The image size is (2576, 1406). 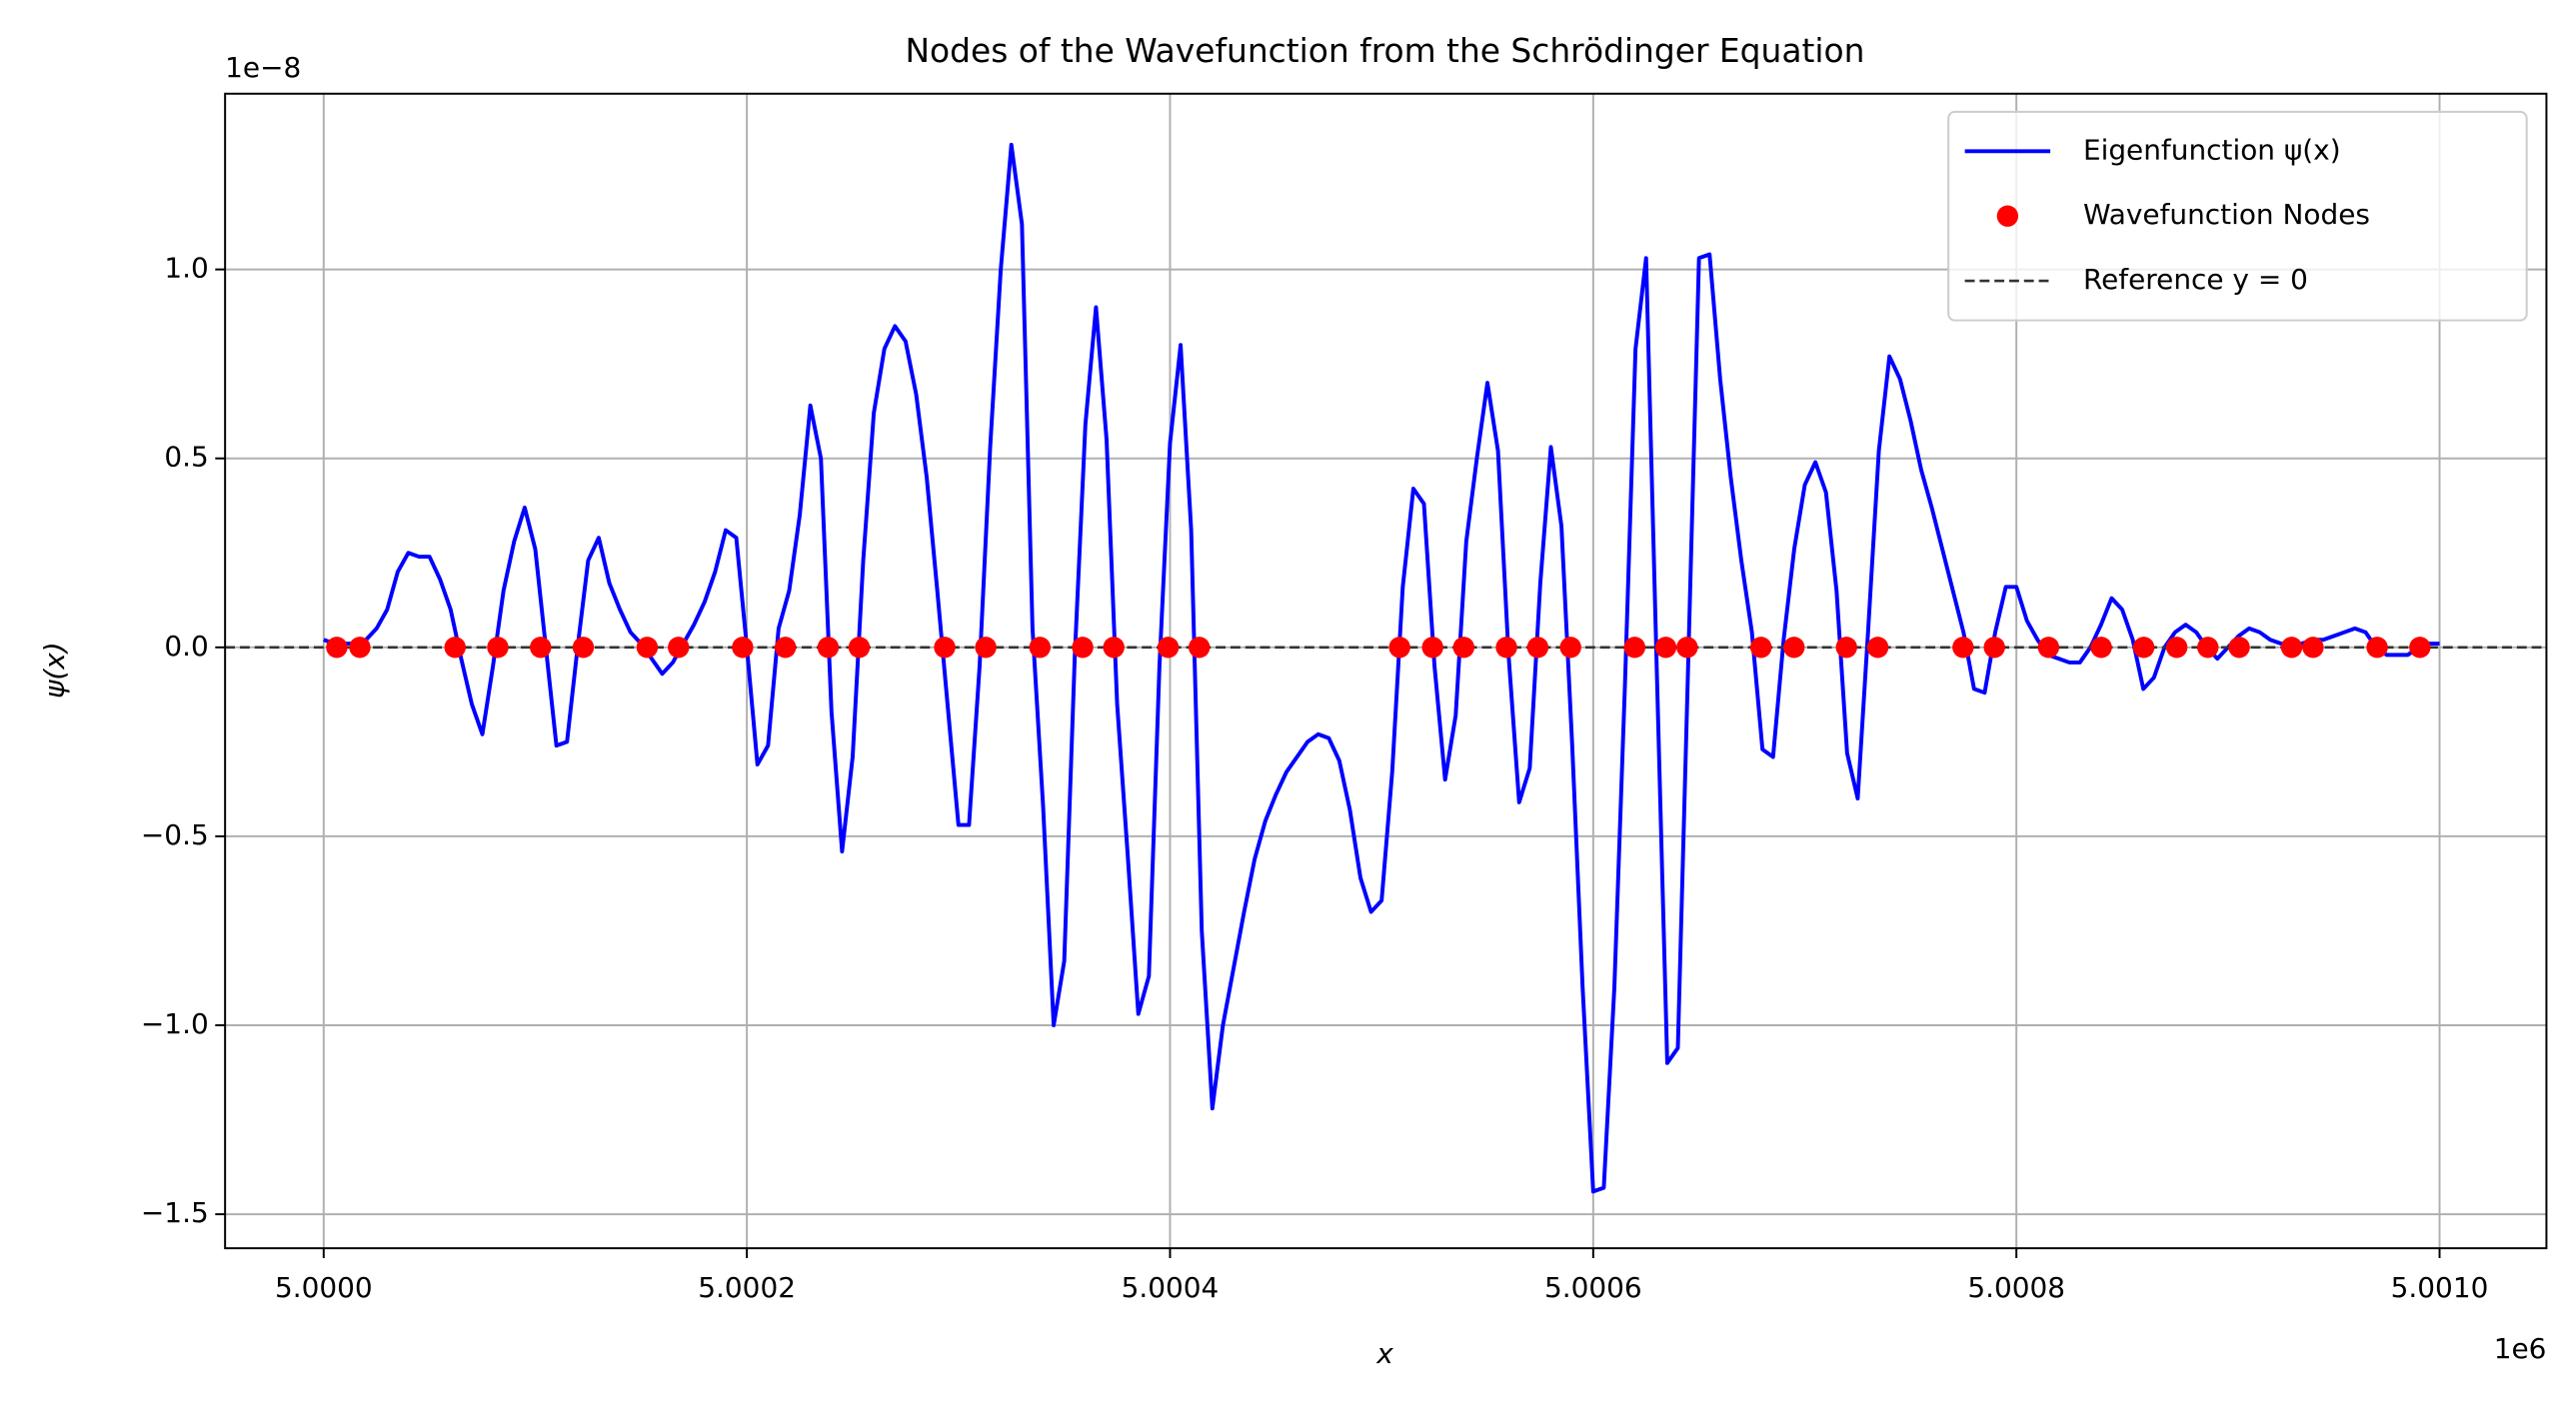 I want to click on y-offset-label: 1e−8, so click(x=263, y=68).